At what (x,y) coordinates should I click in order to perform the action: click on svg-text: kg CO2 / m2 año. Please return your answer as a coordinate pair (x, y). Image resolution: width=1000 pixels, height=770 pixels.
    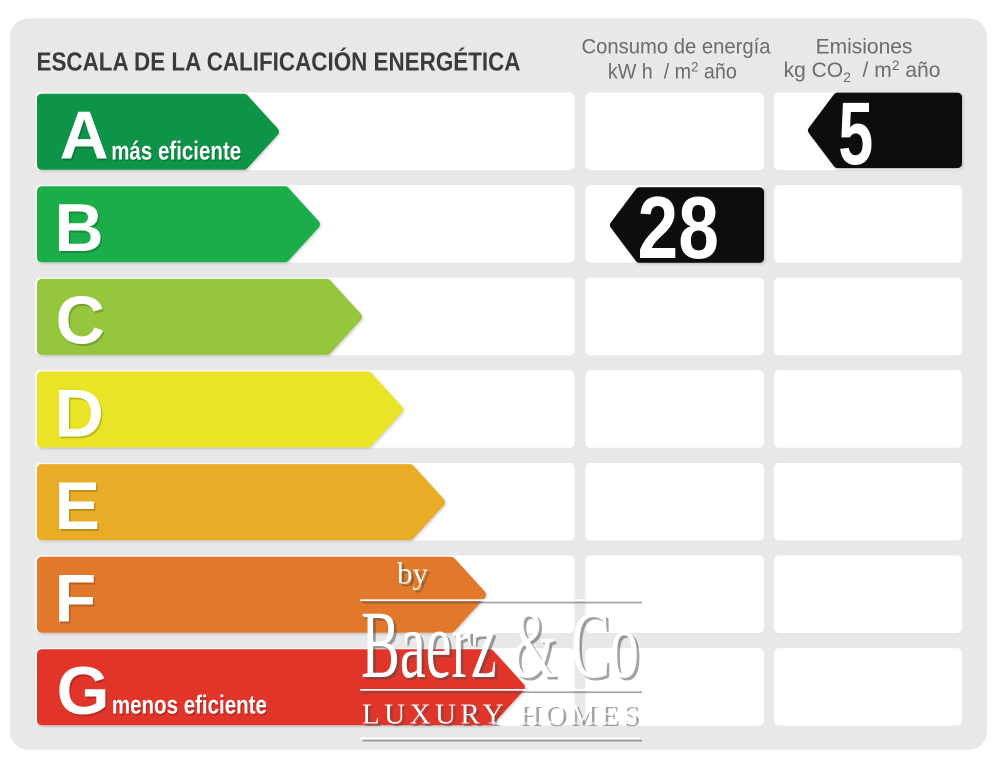
    Looking at the image, I should click on (862, 71).